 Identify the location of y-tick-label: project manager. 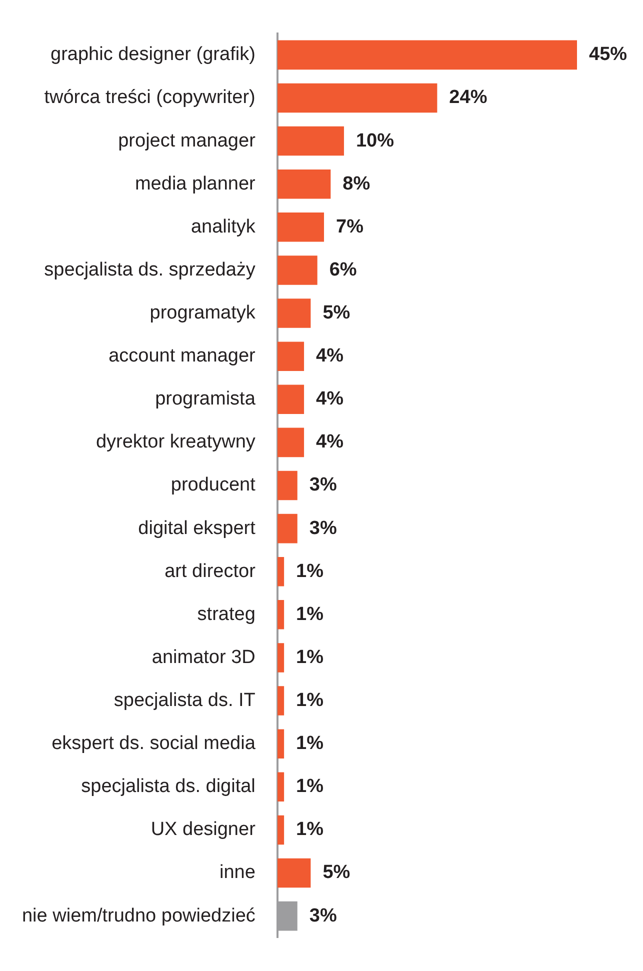
(187, 141).